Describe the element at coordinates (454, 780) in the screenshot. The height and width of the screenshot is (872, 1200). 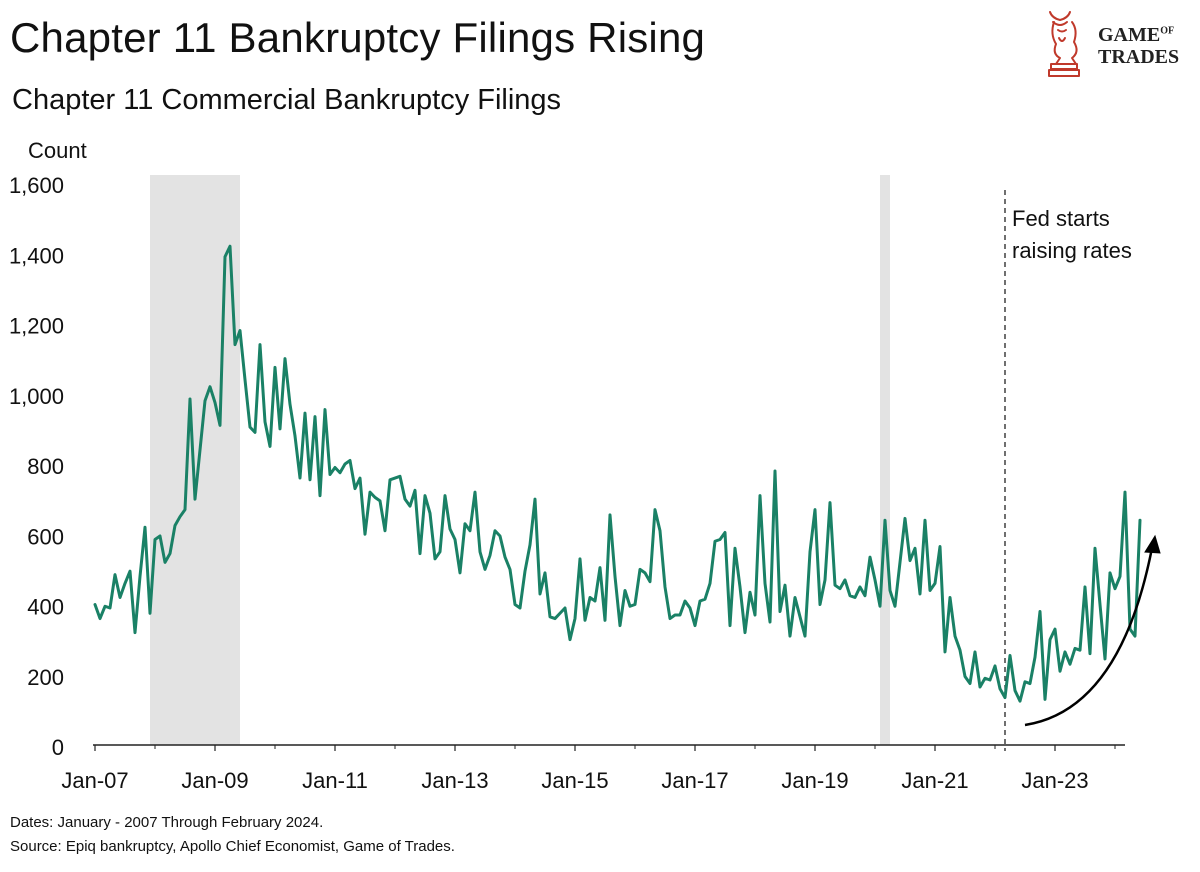
I see `x-tick-label: Jan-13` at that location.